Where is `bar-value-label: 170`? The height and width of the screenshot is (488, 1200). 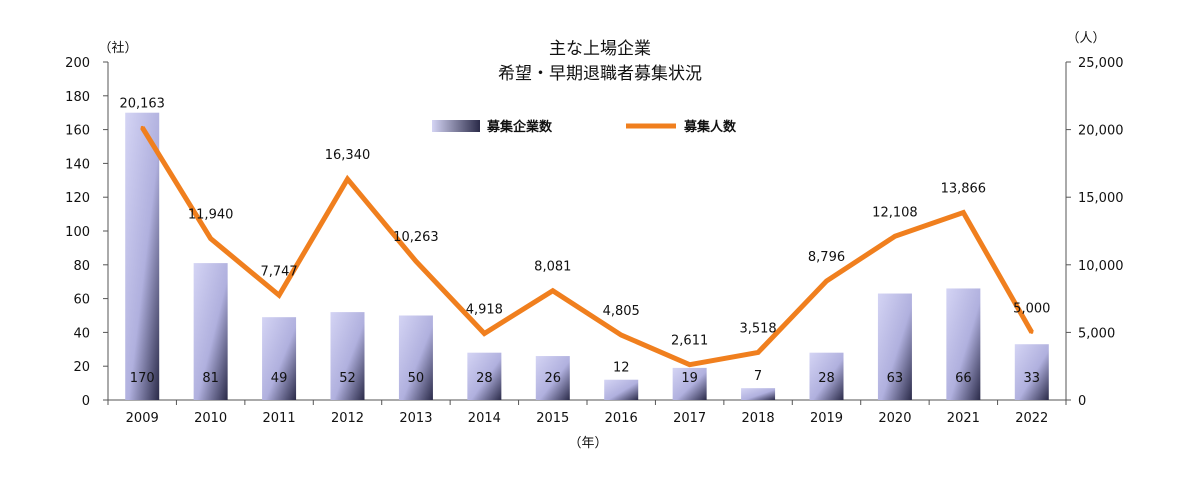
bar-value-label: 170 is located at coordinates (142, 378).